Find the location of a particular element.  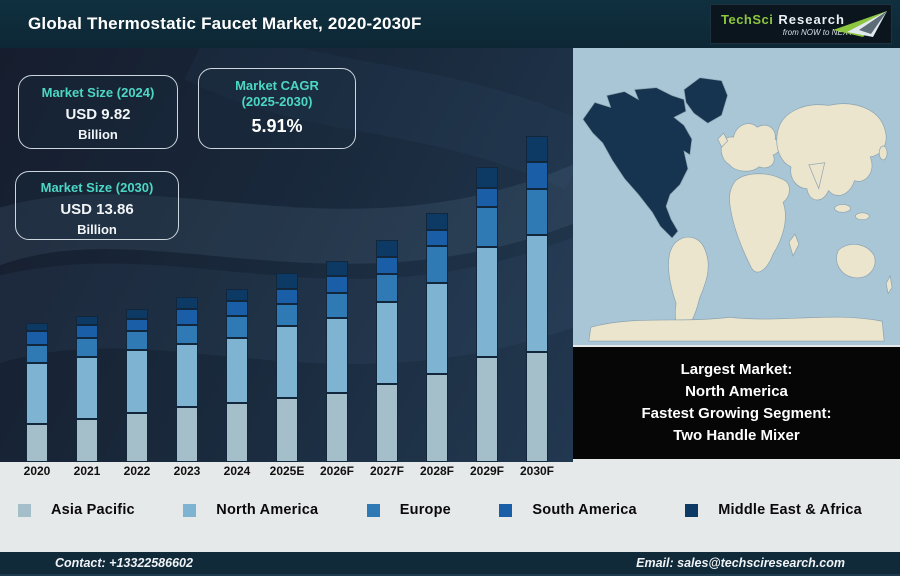

x-axis-label-2022: 2022 is located at coordinates (137, 471).